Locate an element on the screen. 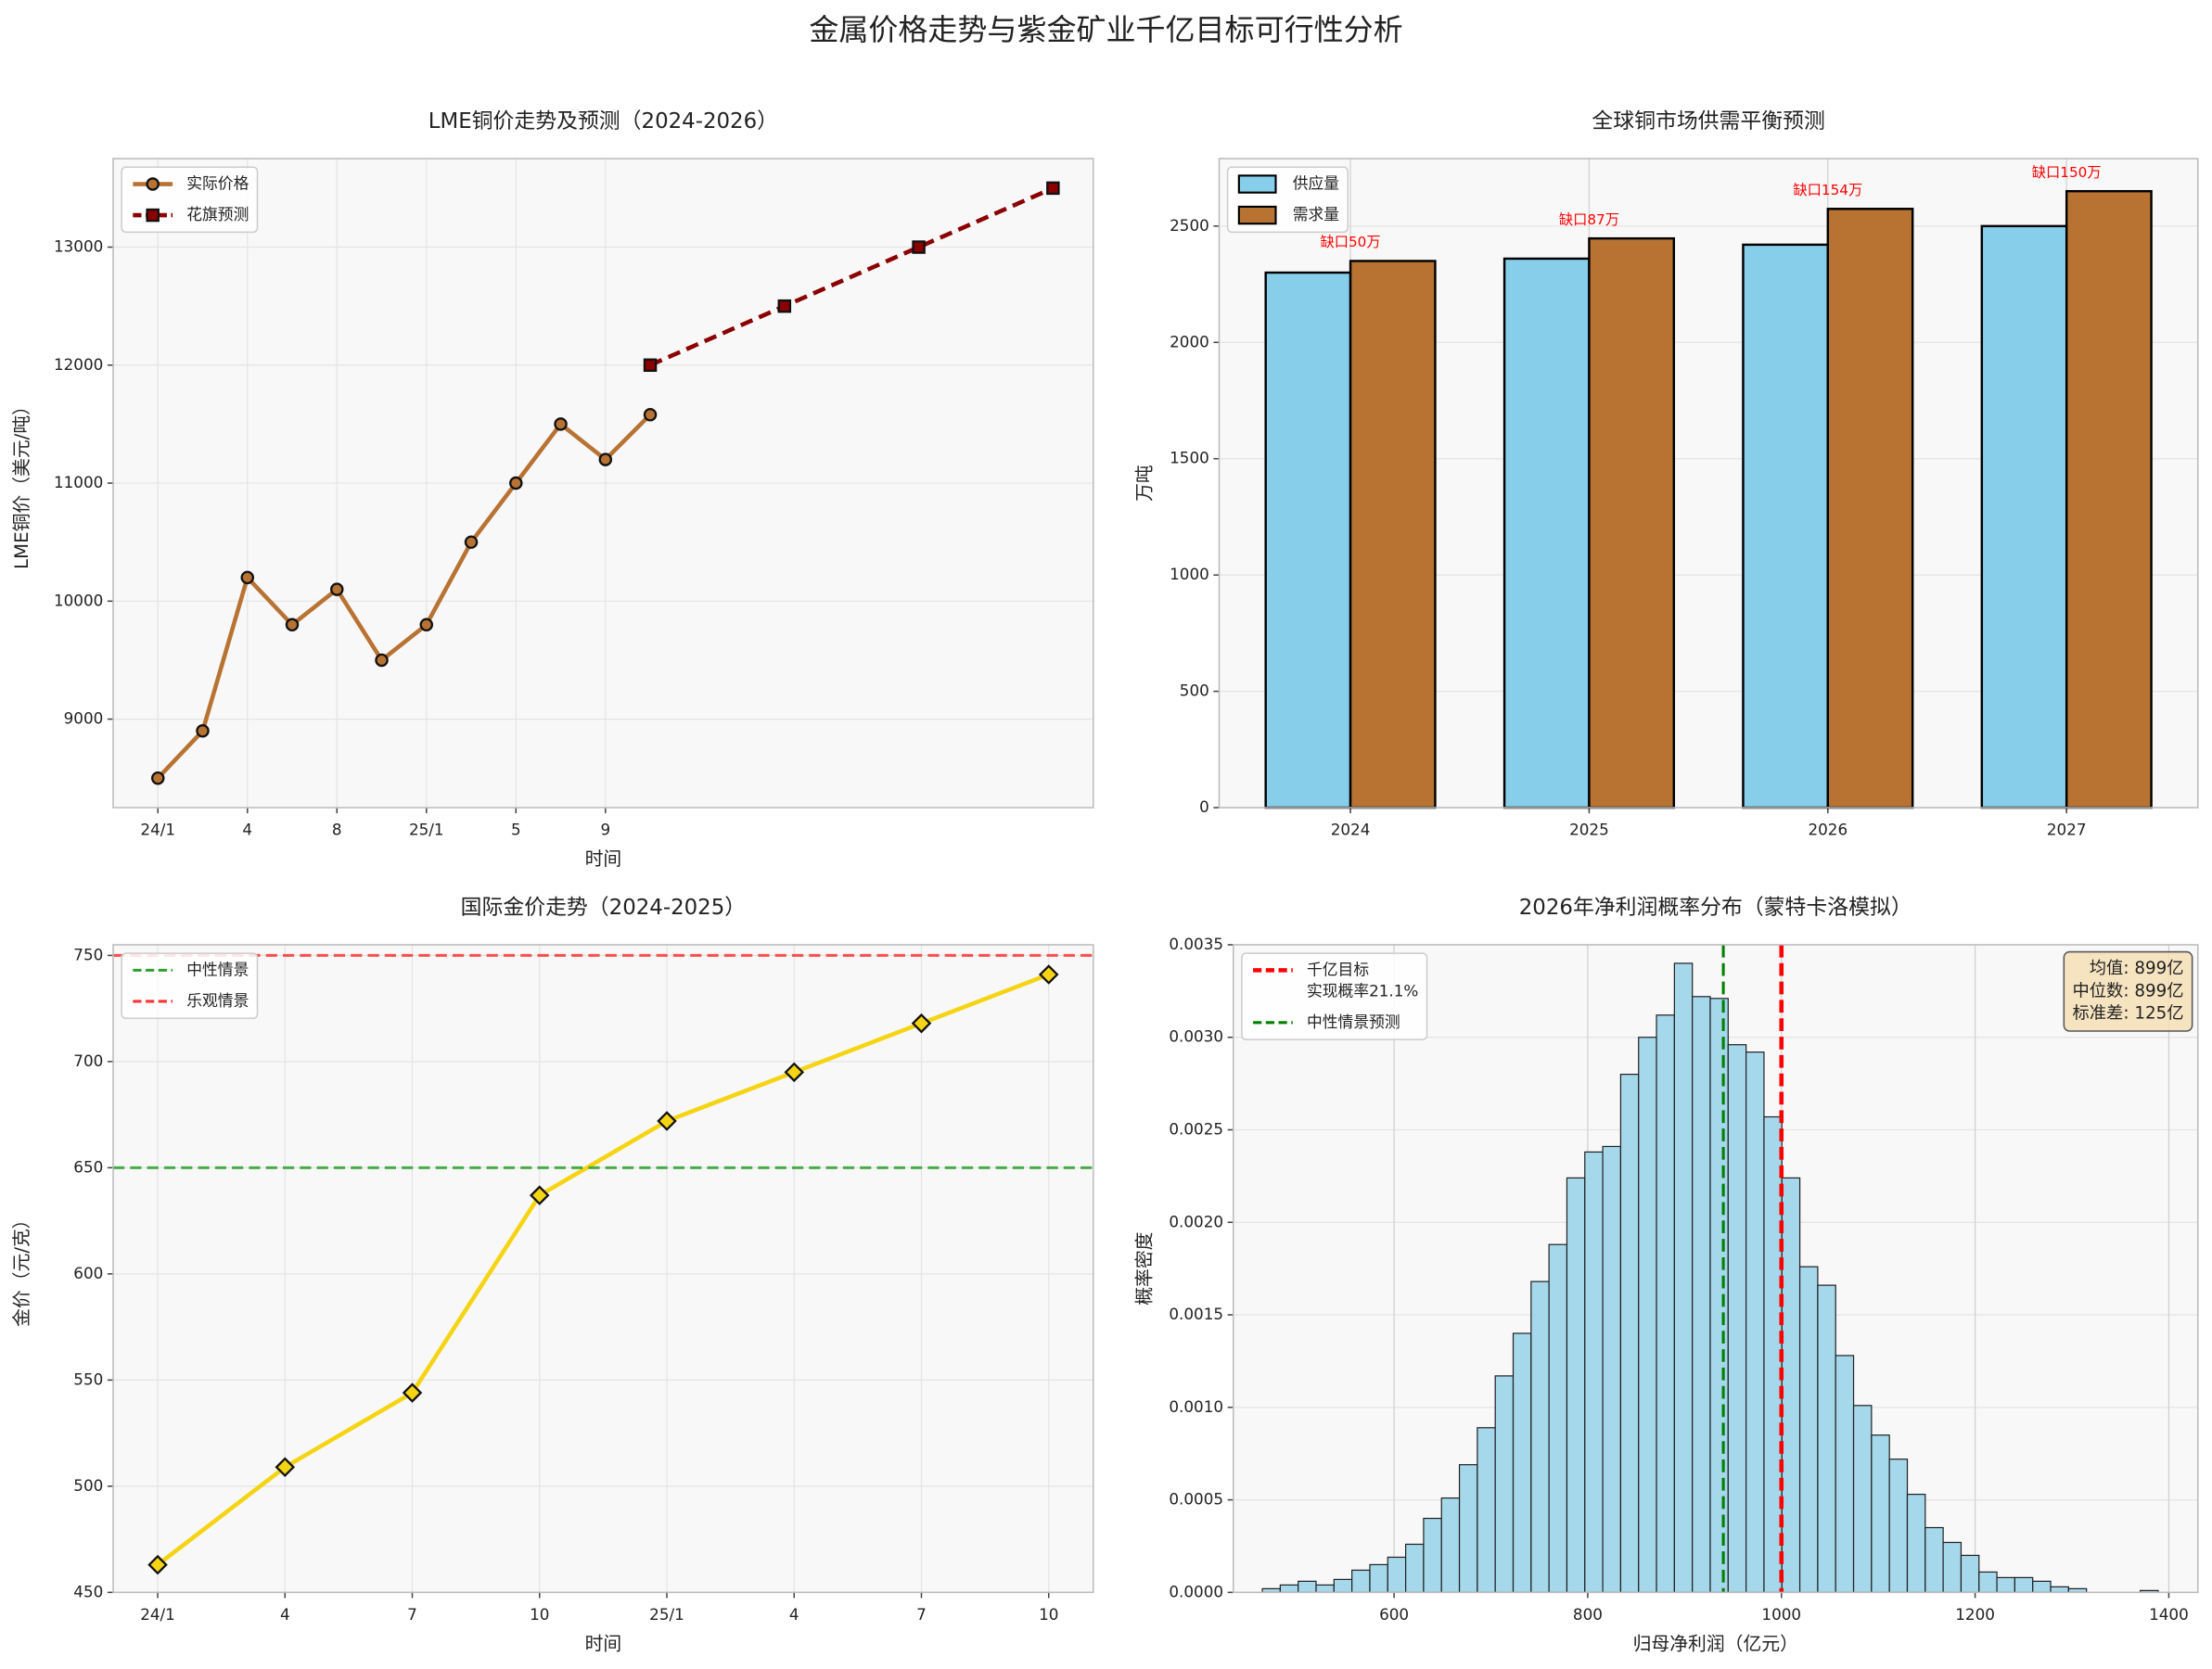 Image resolution: width=2212 pixels, height=1669 pixels. x-tick-label: 5 is located at coordinates (516, 829).